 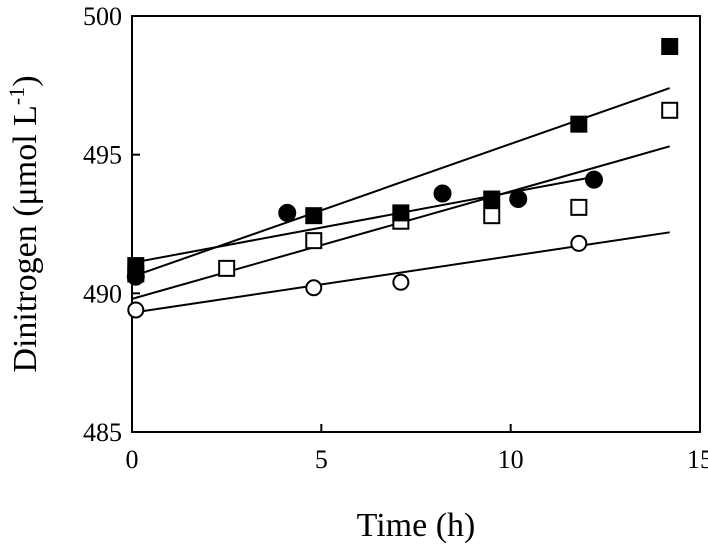 What do you see at coordinates (25, 80) in the screenshot?
I see `y-axis-title-tail: )` at bounding box center [25, 80].